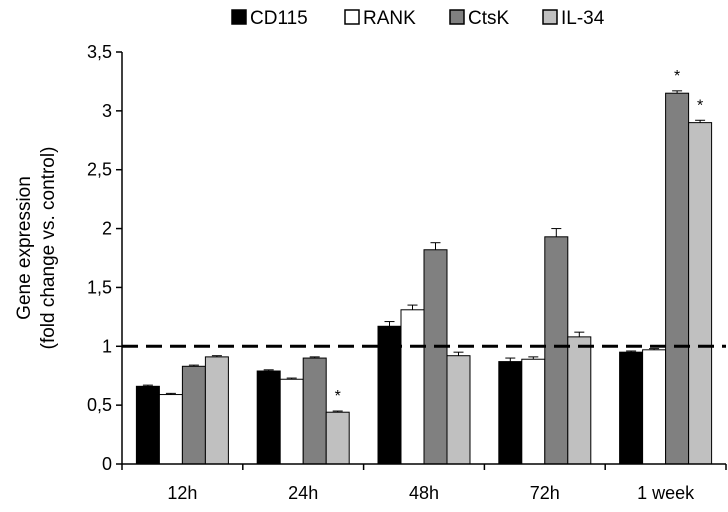 The image size is (728, 512). I want to click on y-tick-label: 0, so click(107, 464).